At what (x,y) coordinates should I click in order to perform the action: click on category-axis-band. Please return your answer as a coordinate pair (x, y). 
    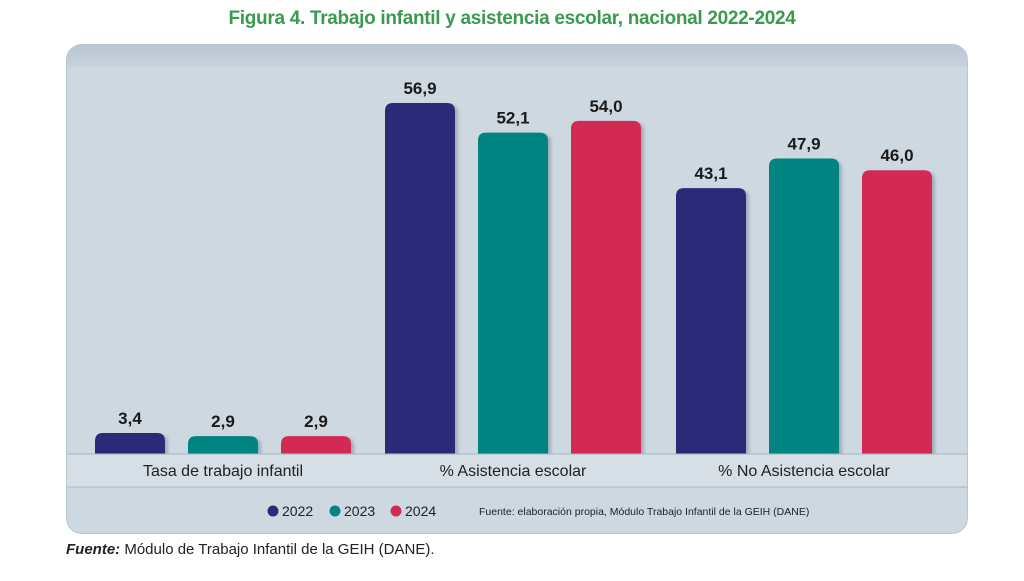
    Looking at the image, I should click on (517, 470).